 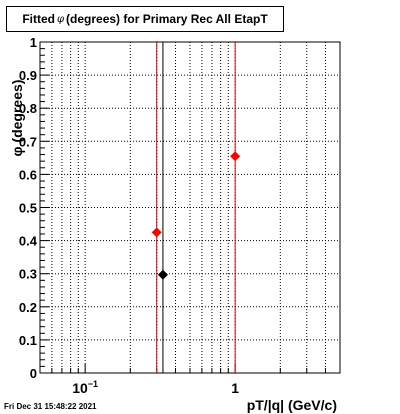 What do you see at coordinates (61, 19) in the screenshot?
I see `chart-title-phi-symbol: φ` at bounding box center [61, 19].